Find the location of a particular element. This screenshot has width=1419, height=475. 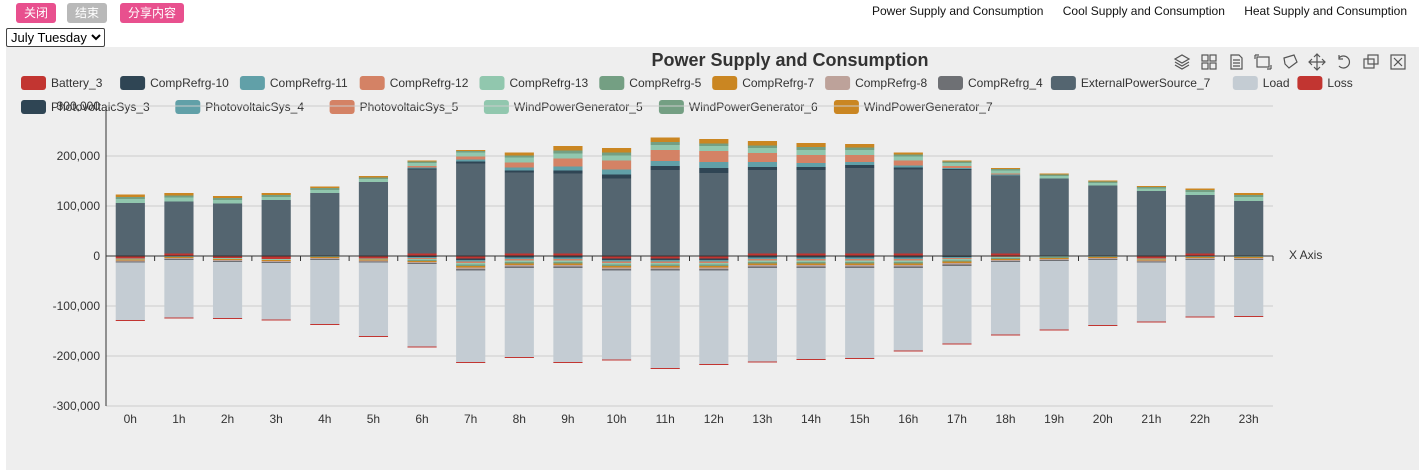

legend-item: PhotovoltaicSys_3 is located at coordinates (85, 107).